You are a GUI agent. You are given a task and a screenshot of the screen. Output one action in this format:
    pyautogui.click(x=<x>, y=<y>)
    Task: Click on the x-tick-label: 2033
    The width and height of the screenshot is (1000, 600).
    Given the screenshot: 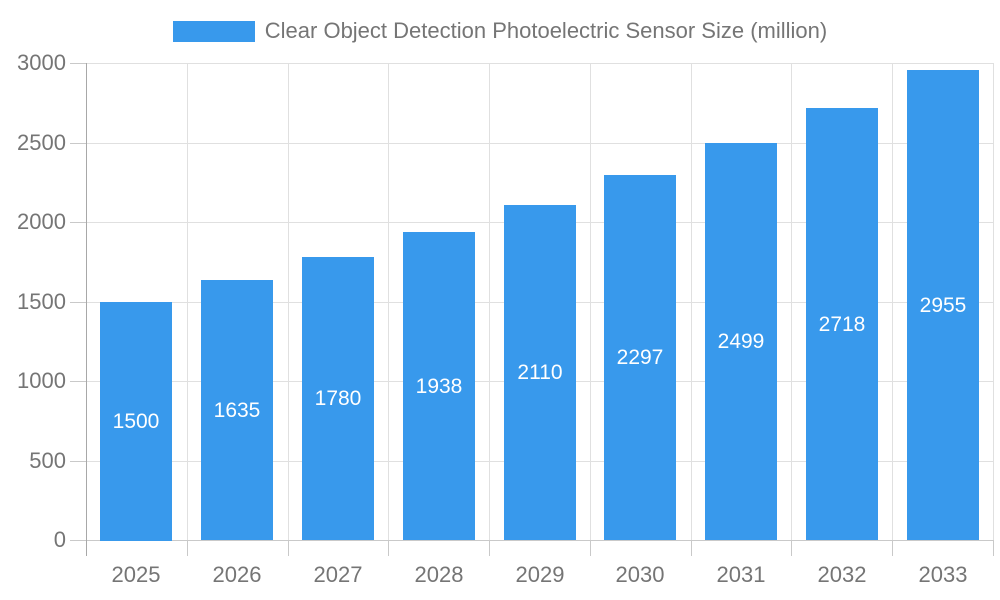 What is the action you would take?
    pyautogui.click(x=943, y=574)
    